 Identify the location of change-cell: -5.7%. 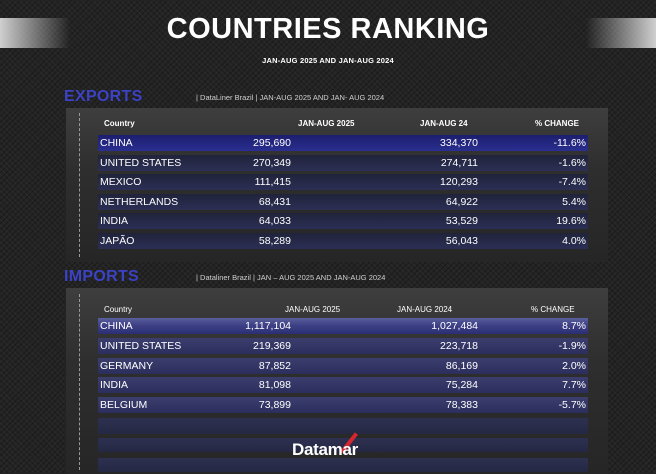
(572, 405).